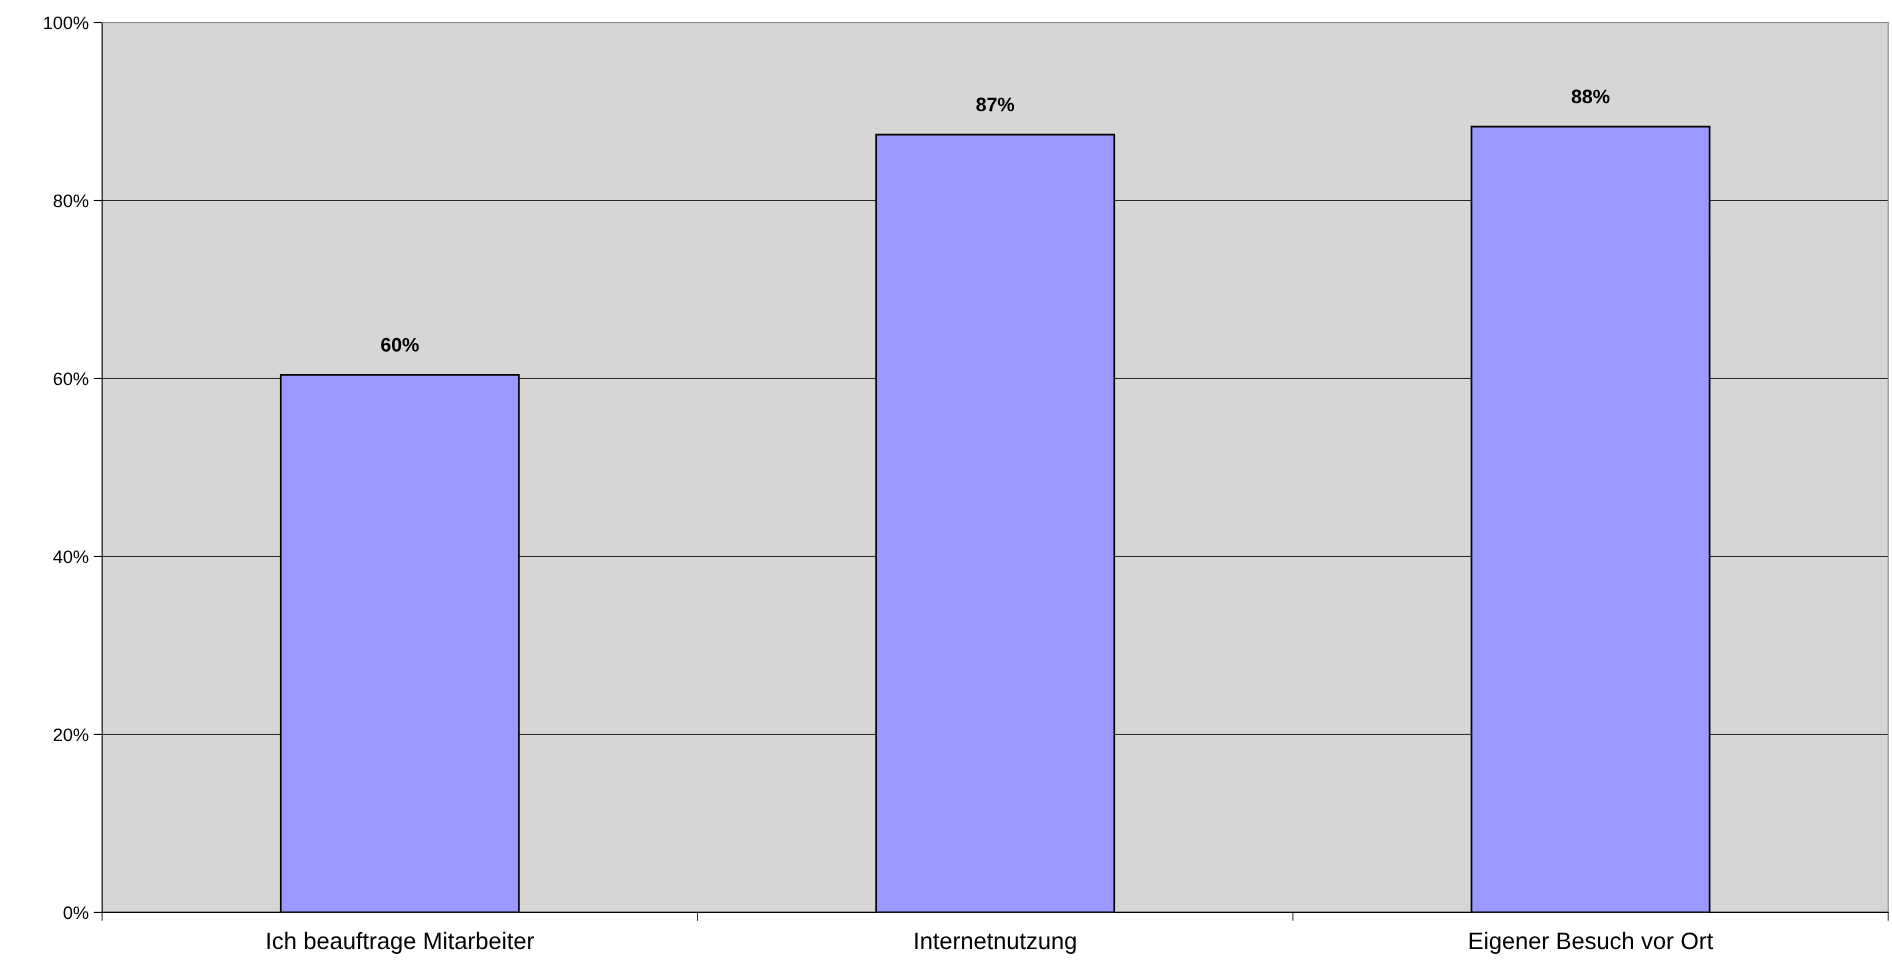 The image size is (1892, 979). Describe the element at coordinates (71, 379) in the screenshot. I see `y-tick-label: 60%` at that location.